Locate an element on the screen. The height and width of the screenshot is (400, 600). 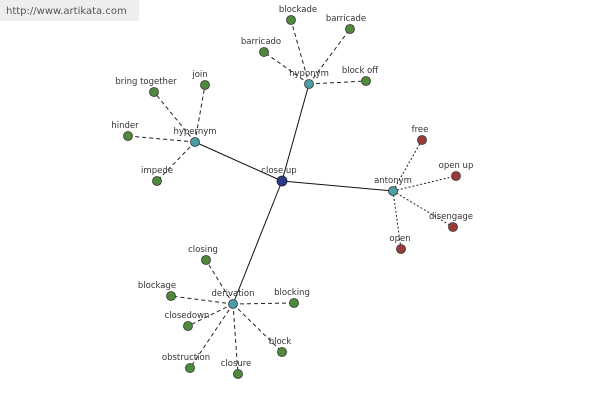
leaf-label: blockage is located at coordinates (157, 286).